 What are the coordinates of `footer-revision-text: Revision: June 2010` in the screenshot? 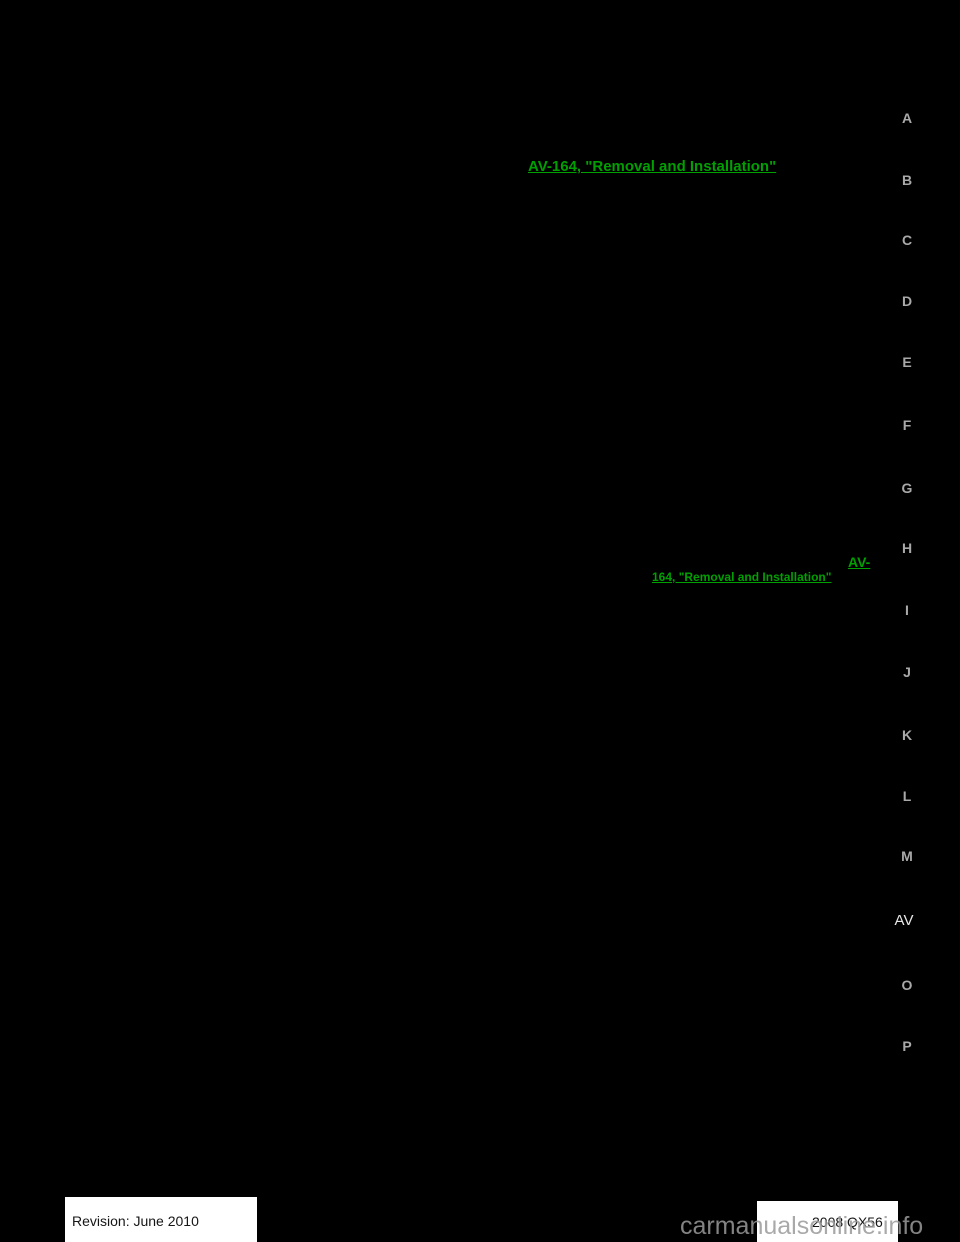 It's located at (135, 1221).